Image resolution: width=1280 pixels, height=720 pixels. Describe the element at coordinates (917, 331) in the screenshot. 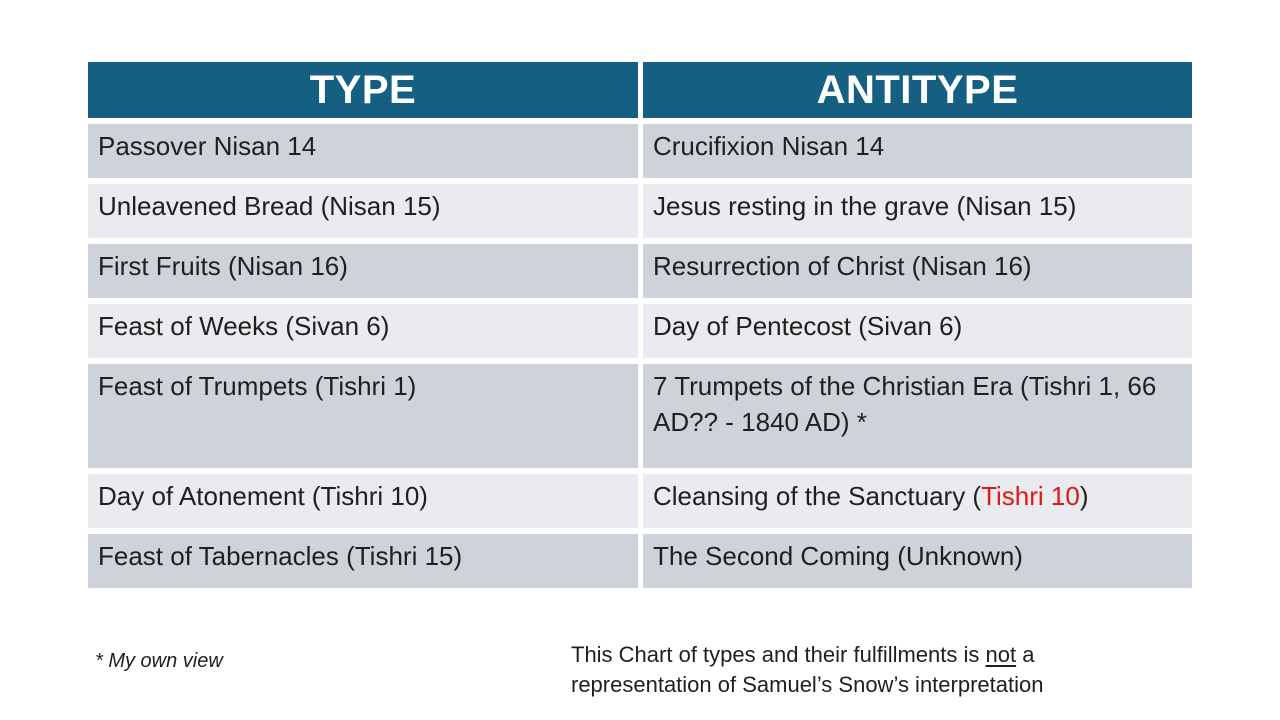

I see `antitype-cell-pentecost: Day of Pentecost (Sivan 6)` at that location.